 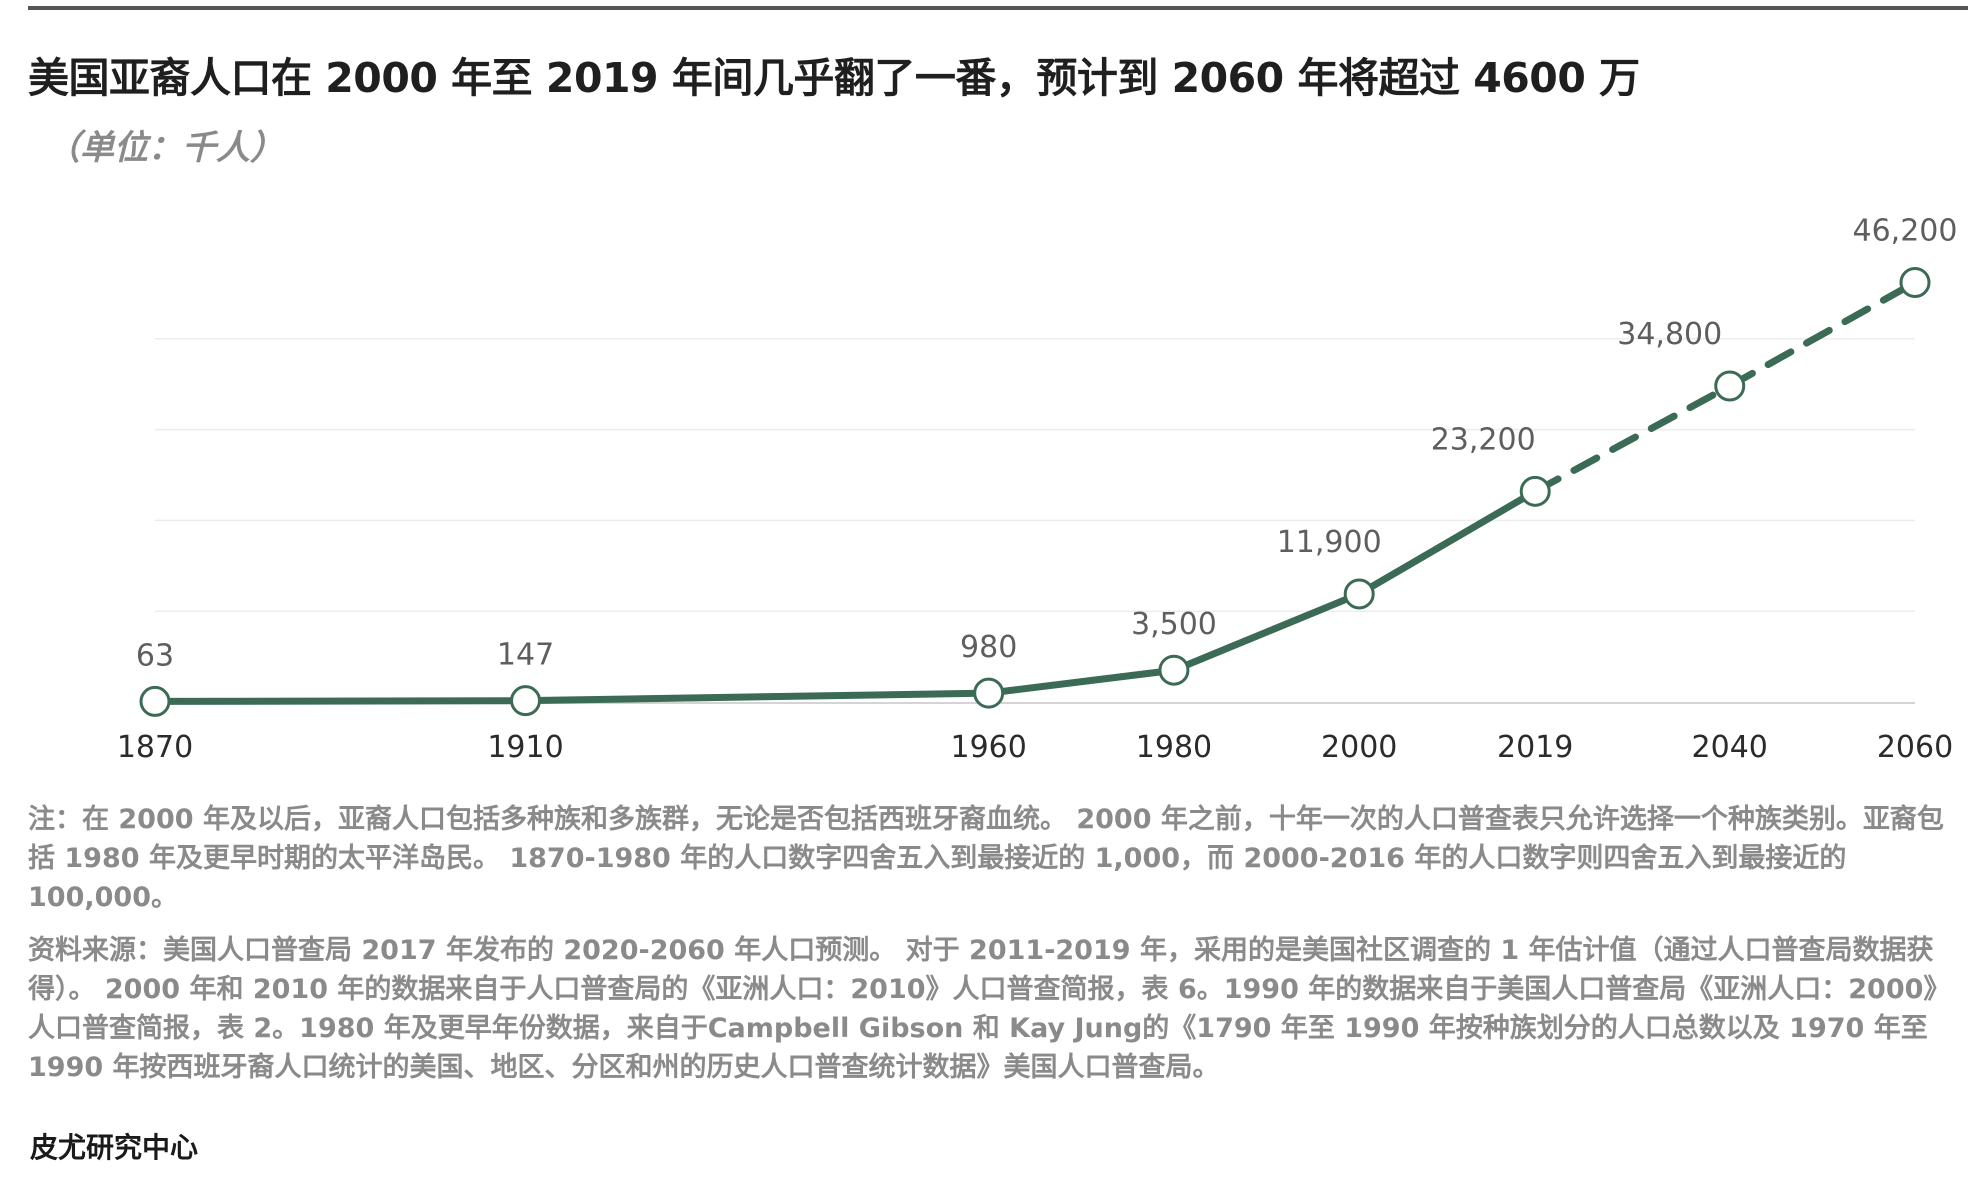 I want to click on data-label: 23,200, so click(x=1483, y=439).